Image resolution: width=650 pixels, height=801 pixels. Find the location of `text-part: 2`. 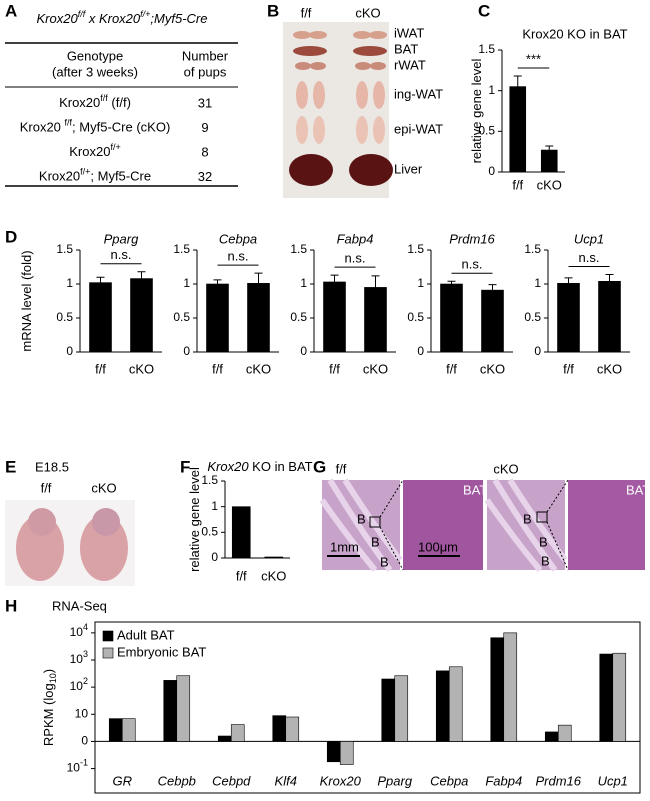

text-part: 2 is located at coordinates (85, 682).